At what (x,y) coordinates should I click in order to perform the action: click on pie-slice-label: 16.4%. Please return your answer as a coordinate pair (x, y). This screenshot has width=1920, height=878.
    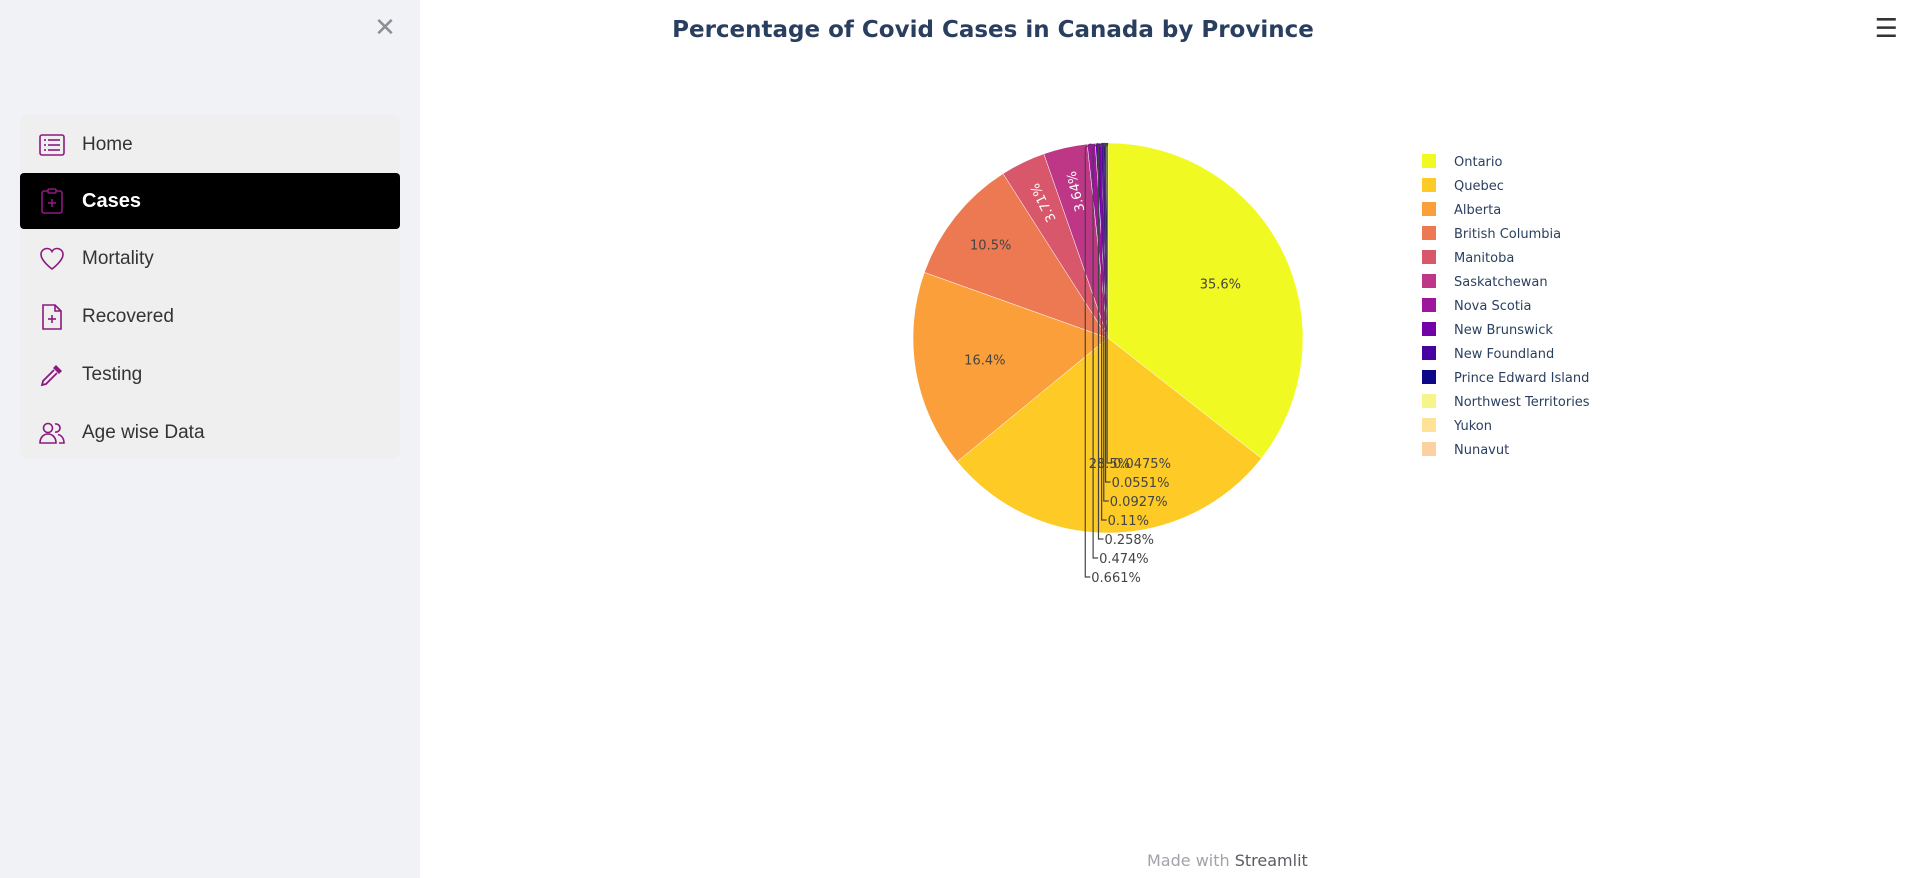
    Looking at the image, I should click on (984, 360).